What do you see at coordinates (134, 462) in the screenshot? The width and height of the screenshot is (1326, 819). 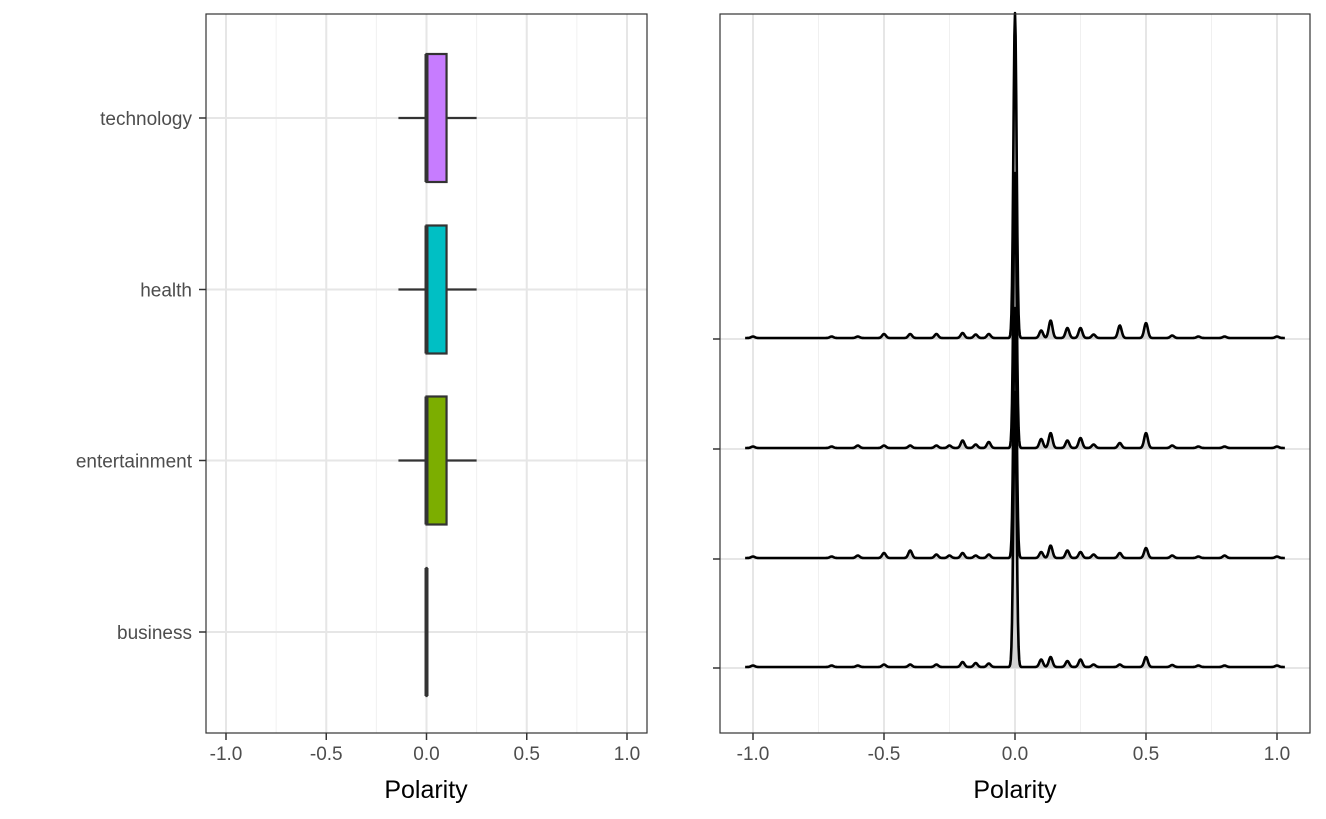 I see `left-y-tick-label: entertainment` at bounding box center [134, 462].